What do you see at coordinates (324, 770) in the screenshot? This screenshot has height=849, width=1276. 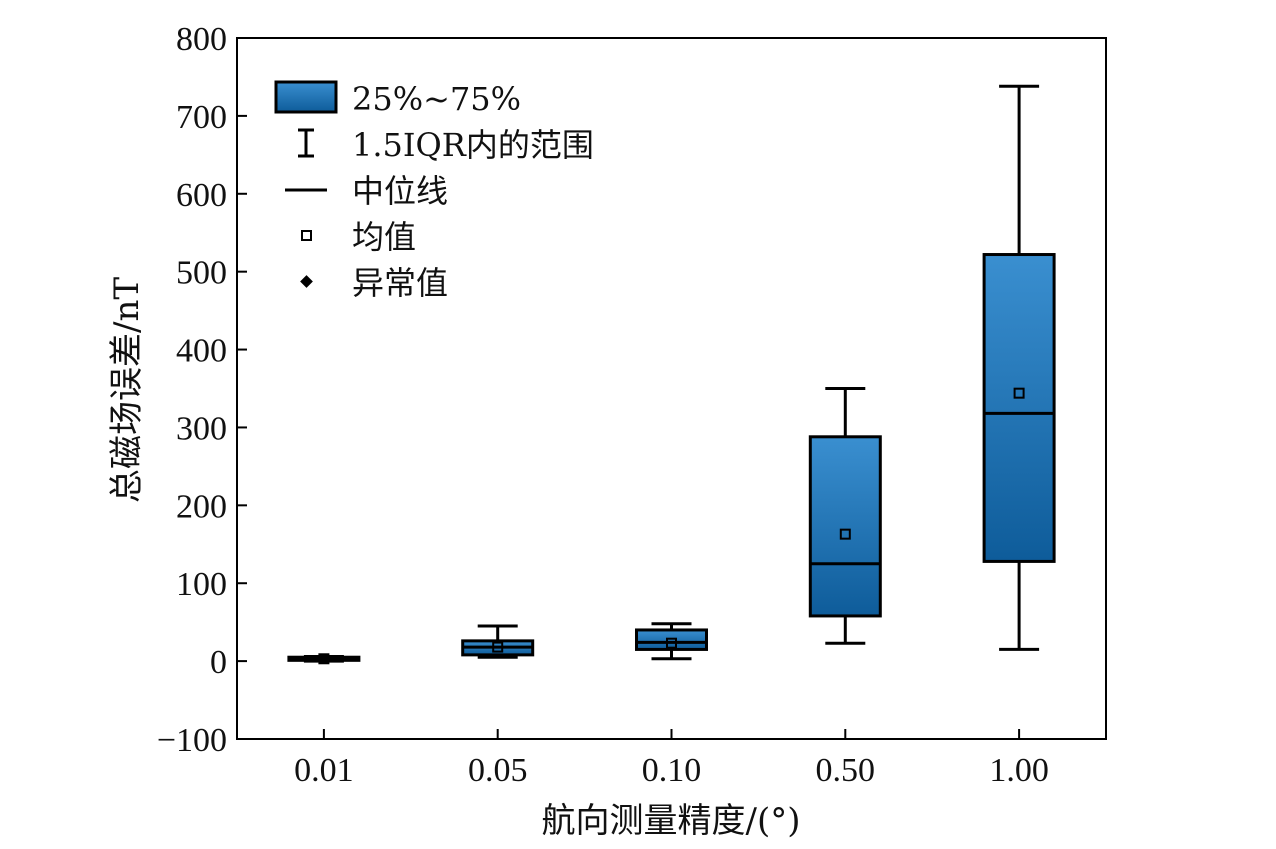 I see `x-tick-label: 0.01` at bounding box center [324, 770].